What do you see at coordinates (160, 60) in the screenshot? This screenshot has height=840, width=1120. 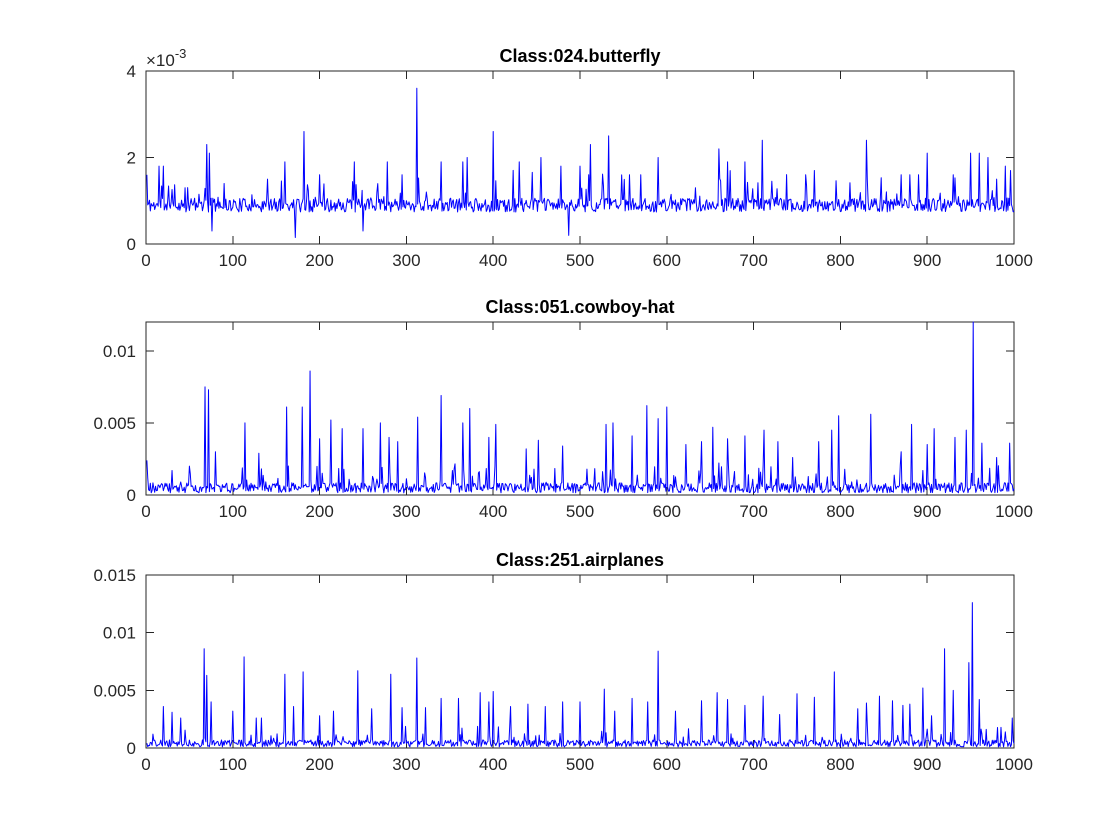 I see `y-exponent-base: ×10` at bounding box center [160, 60].